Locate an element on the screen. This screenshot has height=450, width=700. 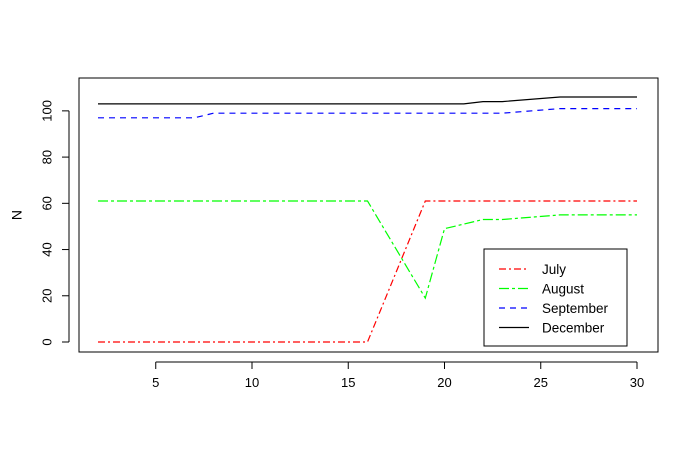
y-tick-label: 0 is located at coordinates (46, 341).